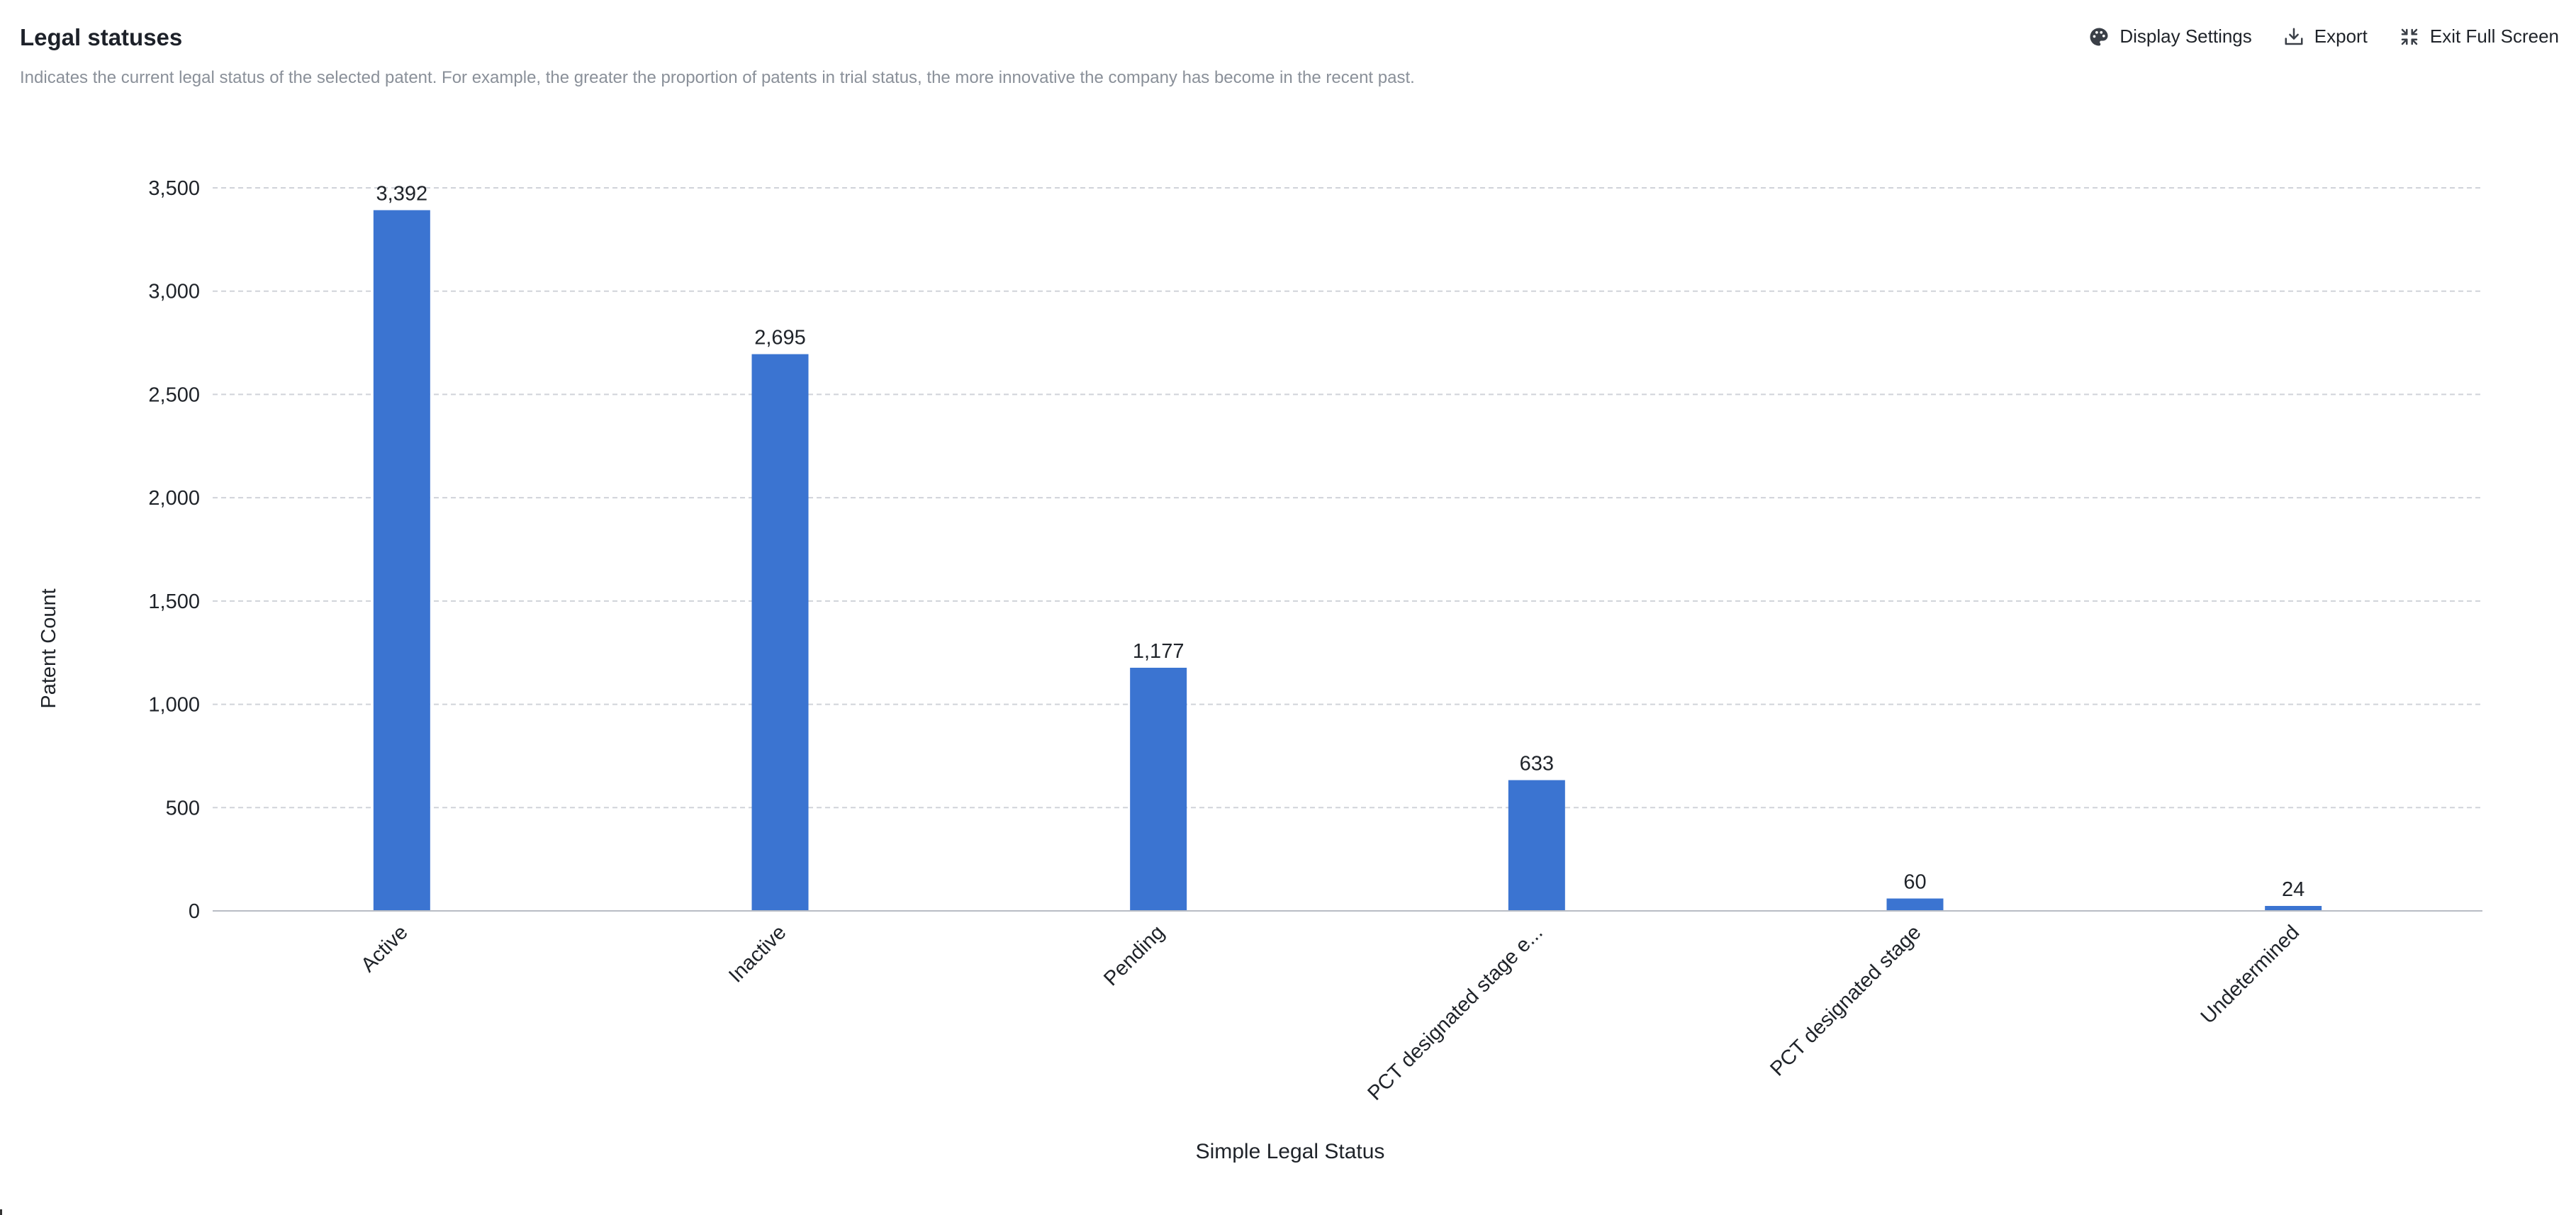  What do you see at coordinates (174, 705) in the screenshot?
I see `y-tick-label: 1,000` at bounding box center [174, 705].